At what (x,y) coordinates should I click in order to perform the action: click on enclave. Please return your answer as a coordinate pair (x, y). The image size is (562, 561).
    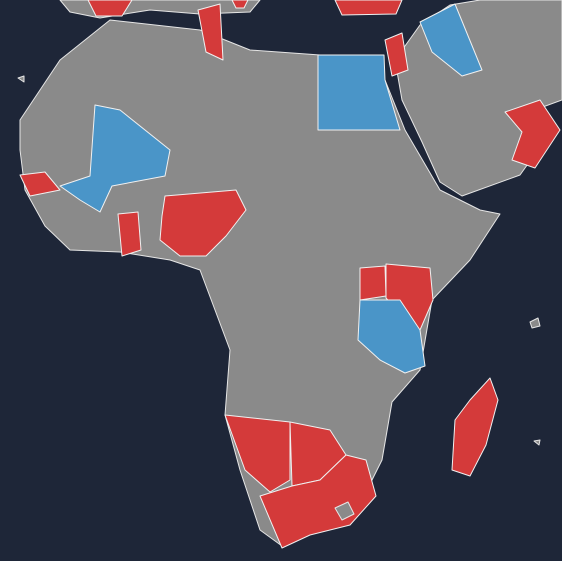
    Looking at the image, I should click on (344, 511).